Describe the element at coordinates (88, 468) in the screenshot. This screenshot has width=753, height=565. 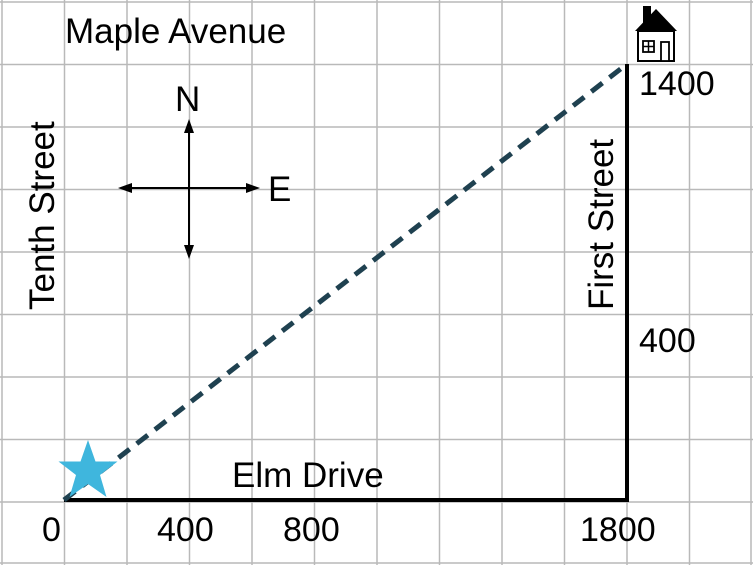
I see `star-icon` at that location.